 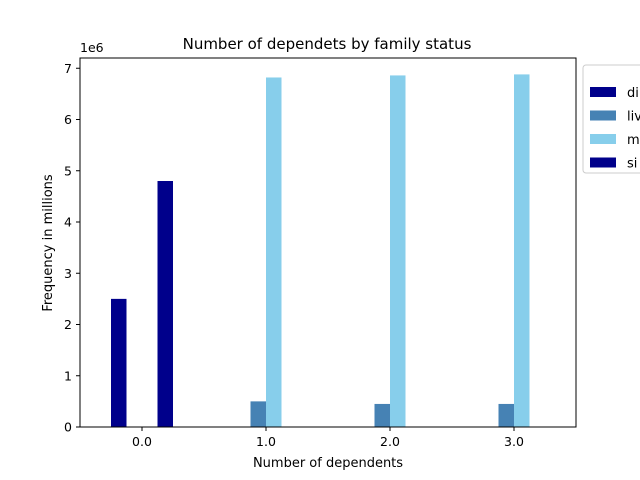 I want to click on y-tick-label: 2, so click(x=68, y=324).